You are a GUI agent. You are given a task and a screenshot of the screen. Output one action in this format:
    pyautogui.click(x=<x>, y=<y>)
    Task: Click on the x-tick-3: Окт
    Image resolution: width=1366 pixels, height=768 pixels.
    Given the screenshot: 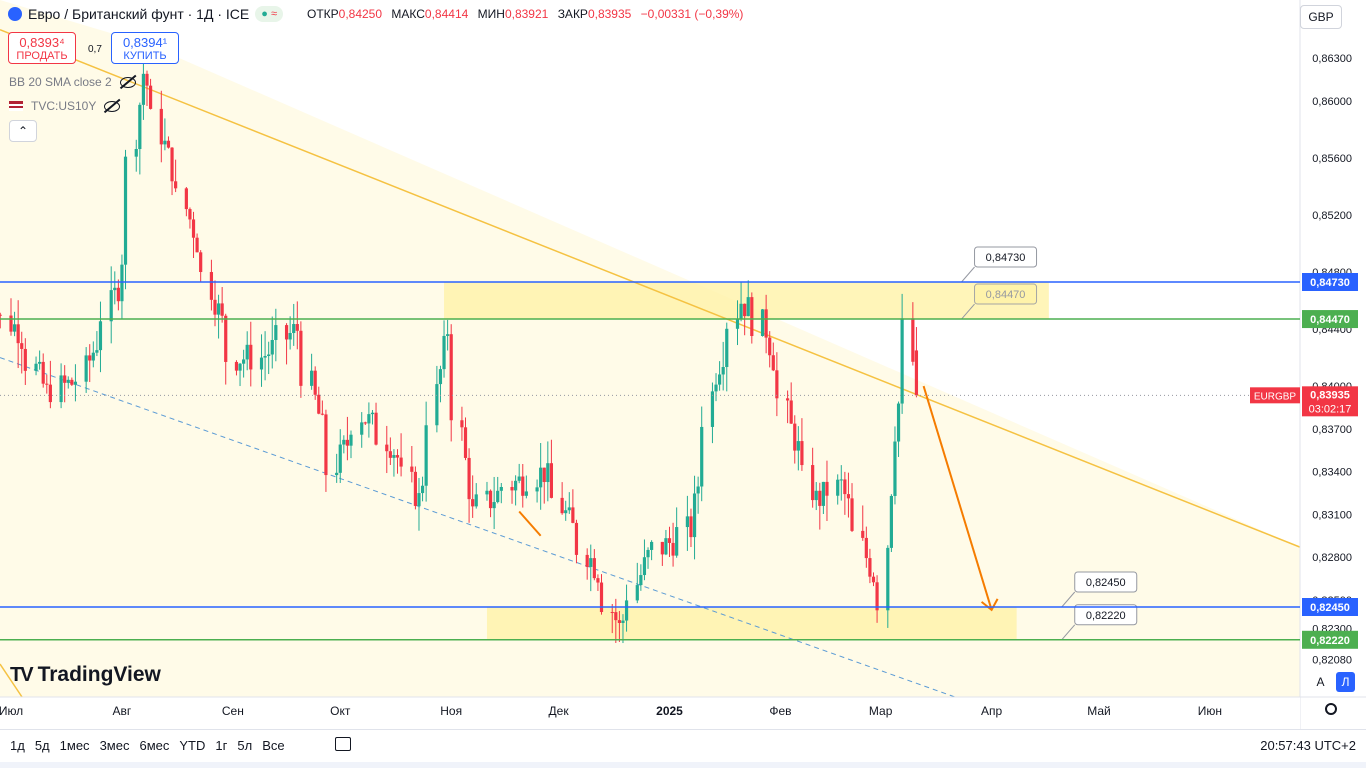 What is the action you would take?
    pyautogui.click(x=340, y=711)
    